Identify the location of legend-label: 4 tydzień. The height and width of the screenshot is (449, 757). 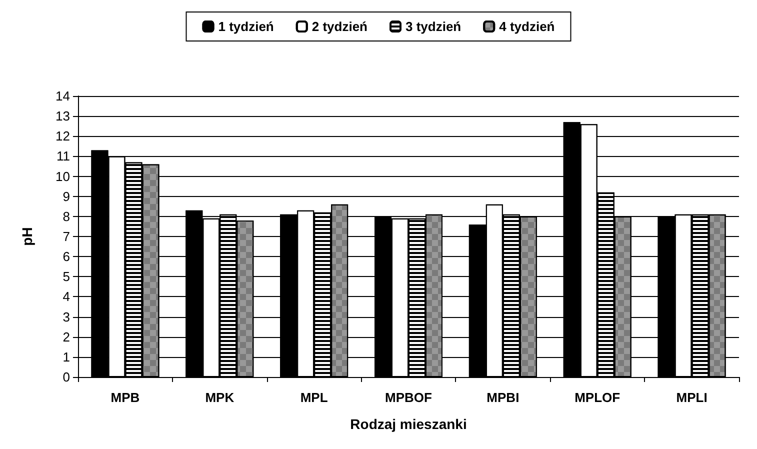
(527, 26).